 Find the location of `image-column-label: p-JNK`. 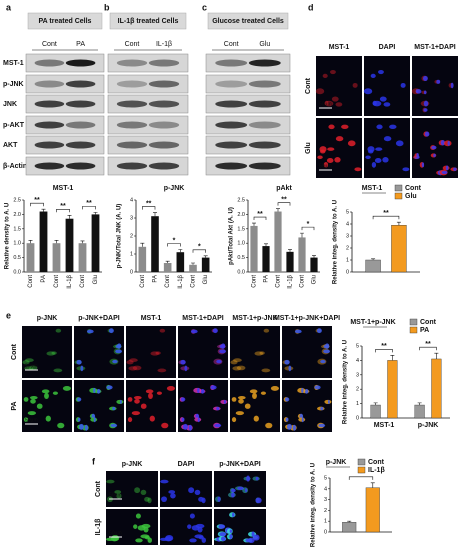

image-column-label: p-JNK is located at coordinates (132, 464).